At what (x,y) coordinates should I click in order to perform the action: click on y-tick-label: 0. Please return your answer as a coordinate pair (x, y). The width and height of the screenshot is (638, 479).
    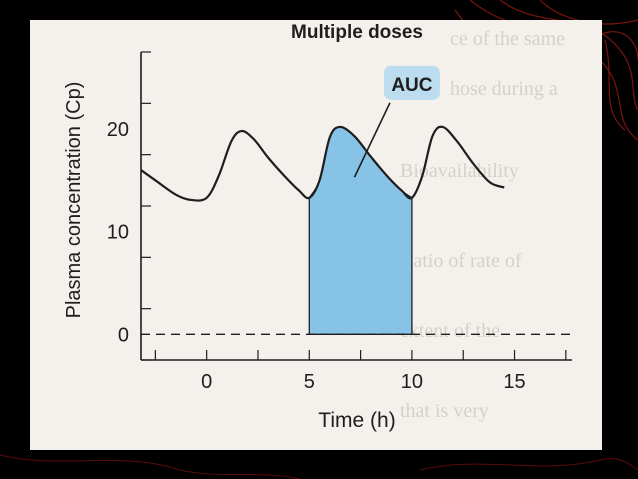
    Looking at the image, I should click on (123, 335).